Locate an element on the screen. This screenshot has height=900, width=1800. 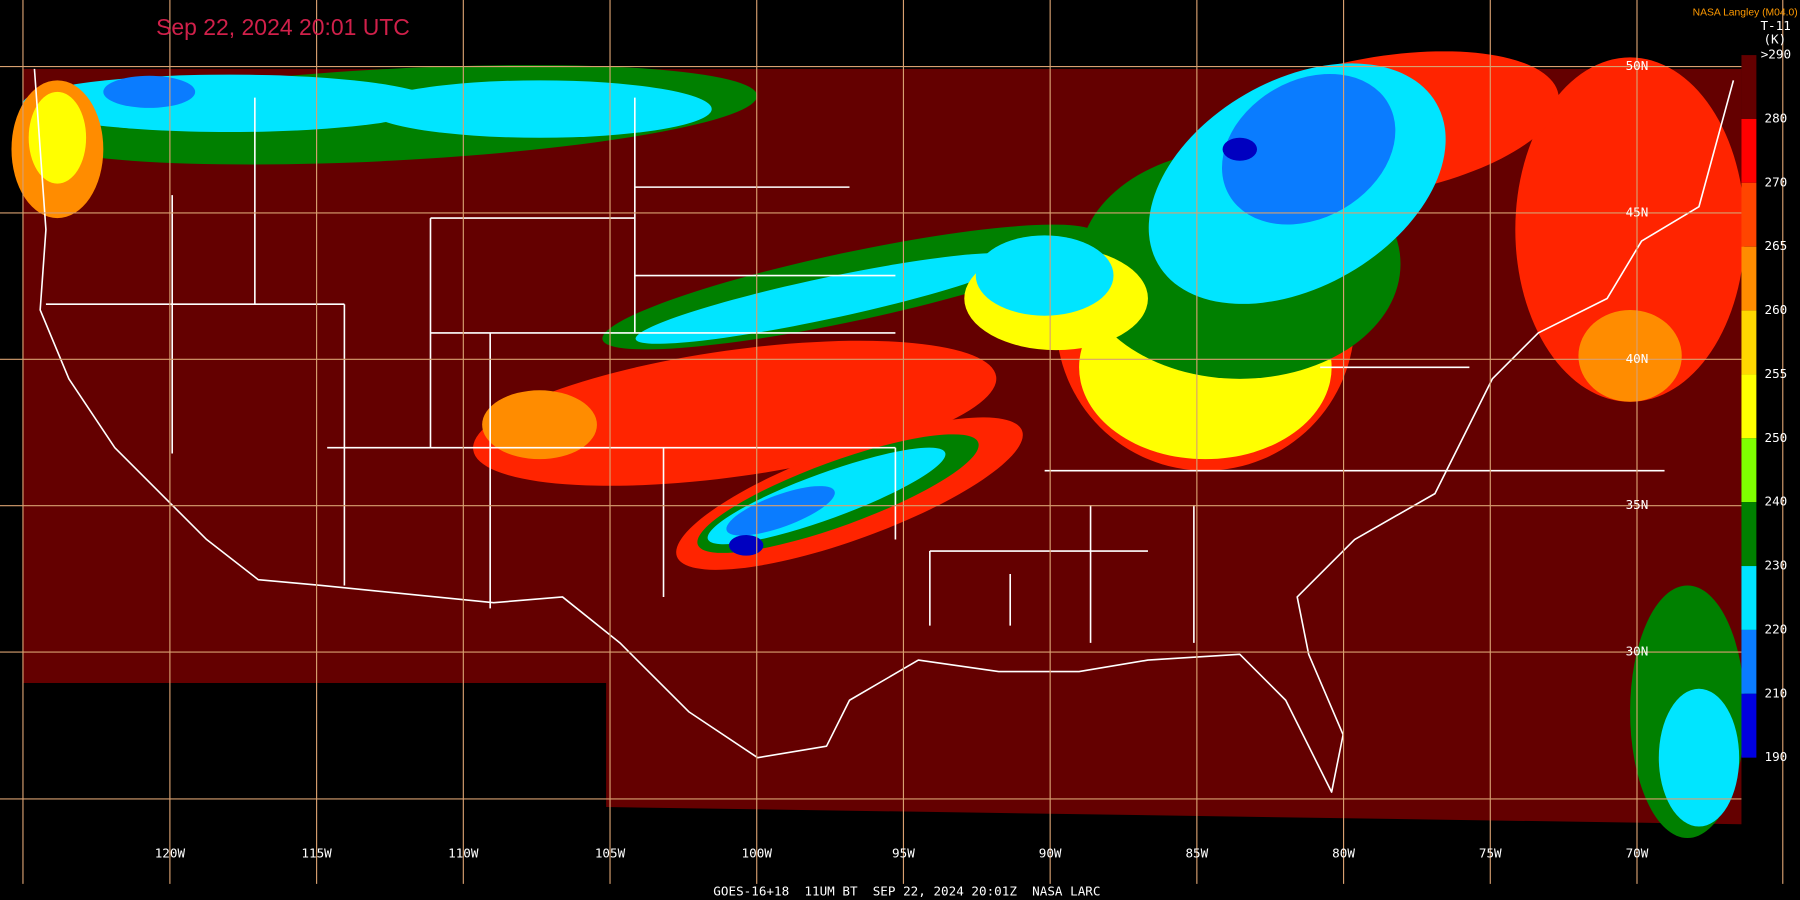
longitude-label: 85W is located at coordinates (1196, 853).